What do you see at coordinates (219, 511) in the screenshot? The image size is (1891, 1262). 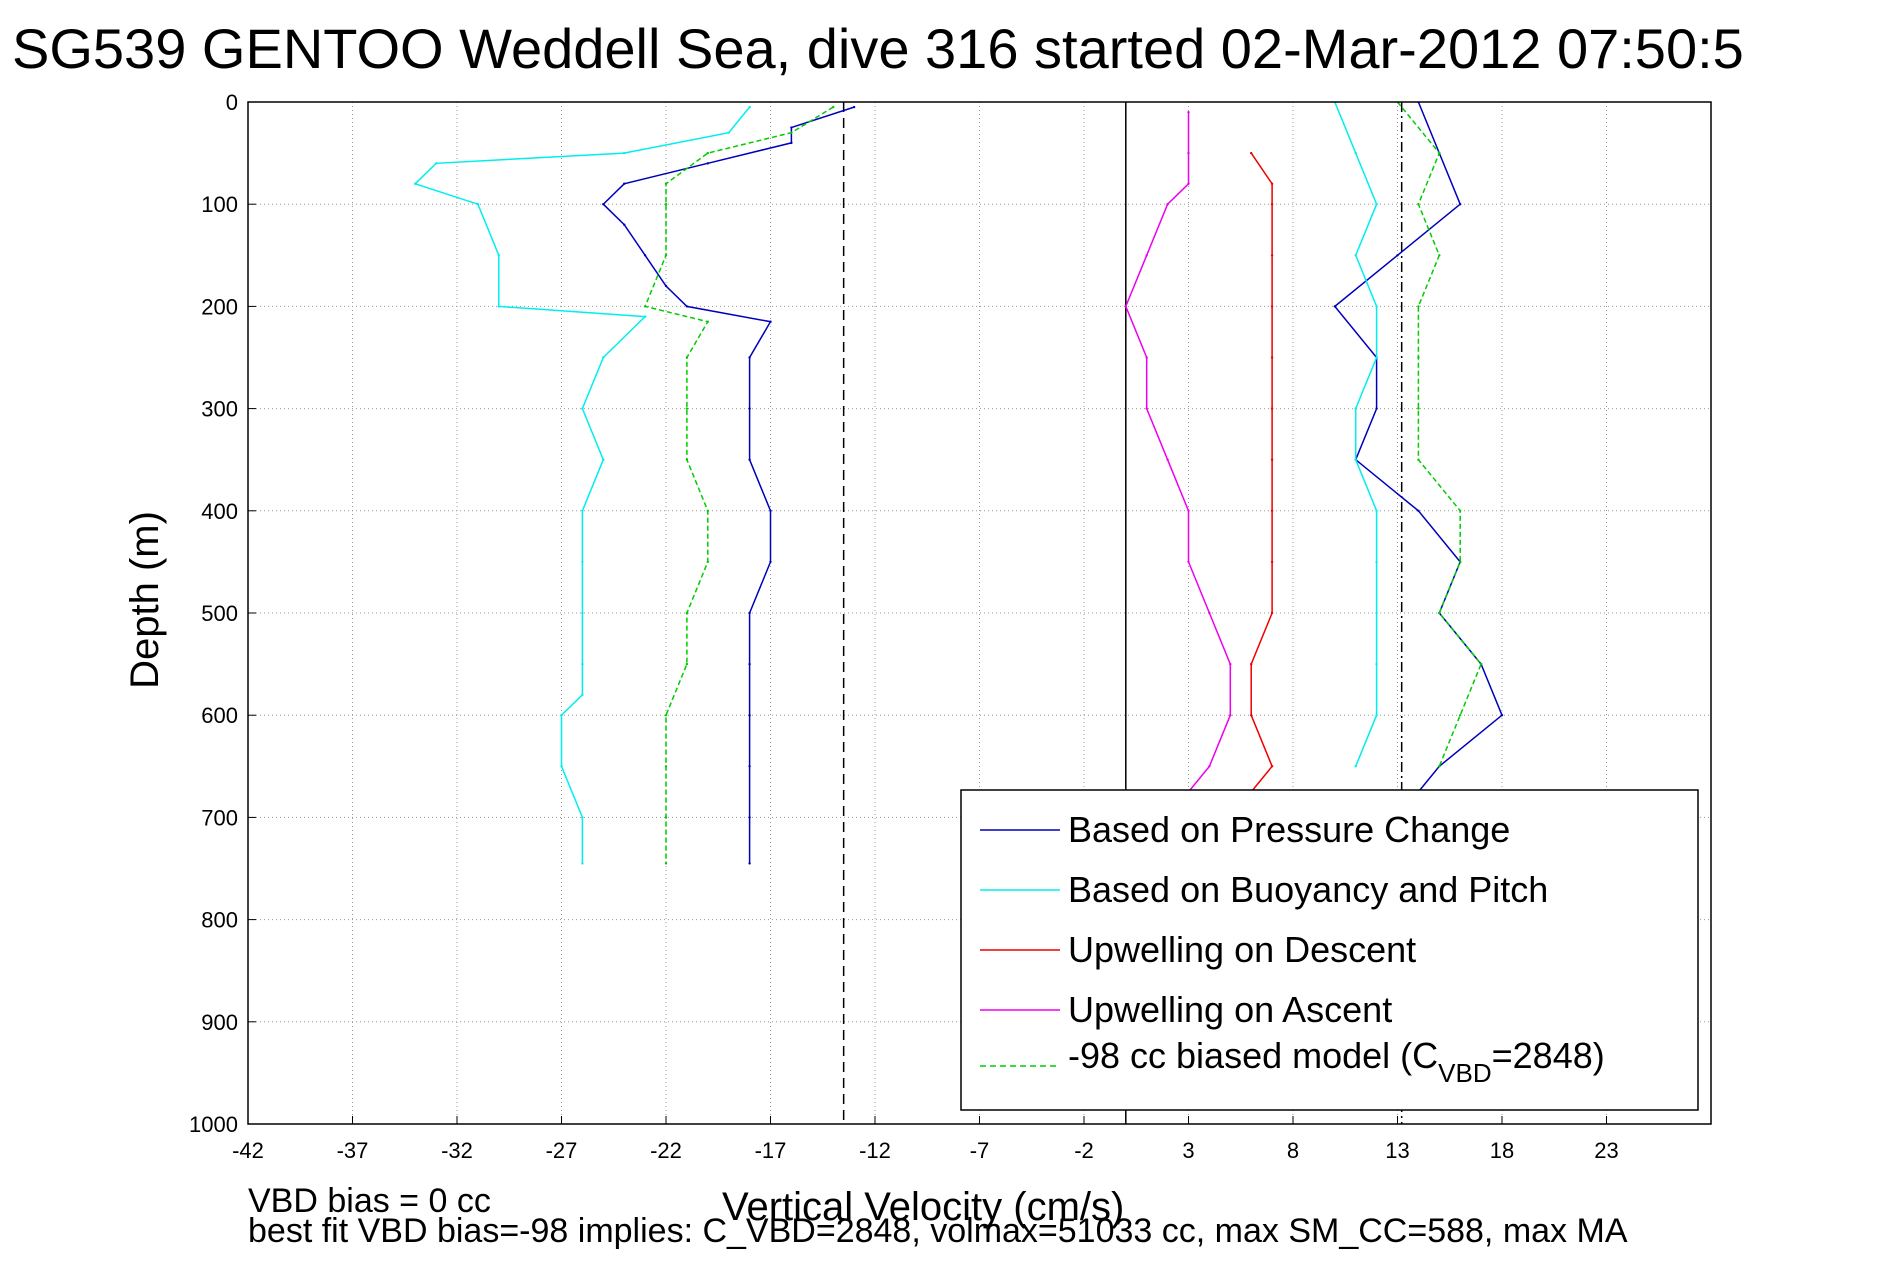 I see `y-tick-label: 400` at bounding box center [219, 511].